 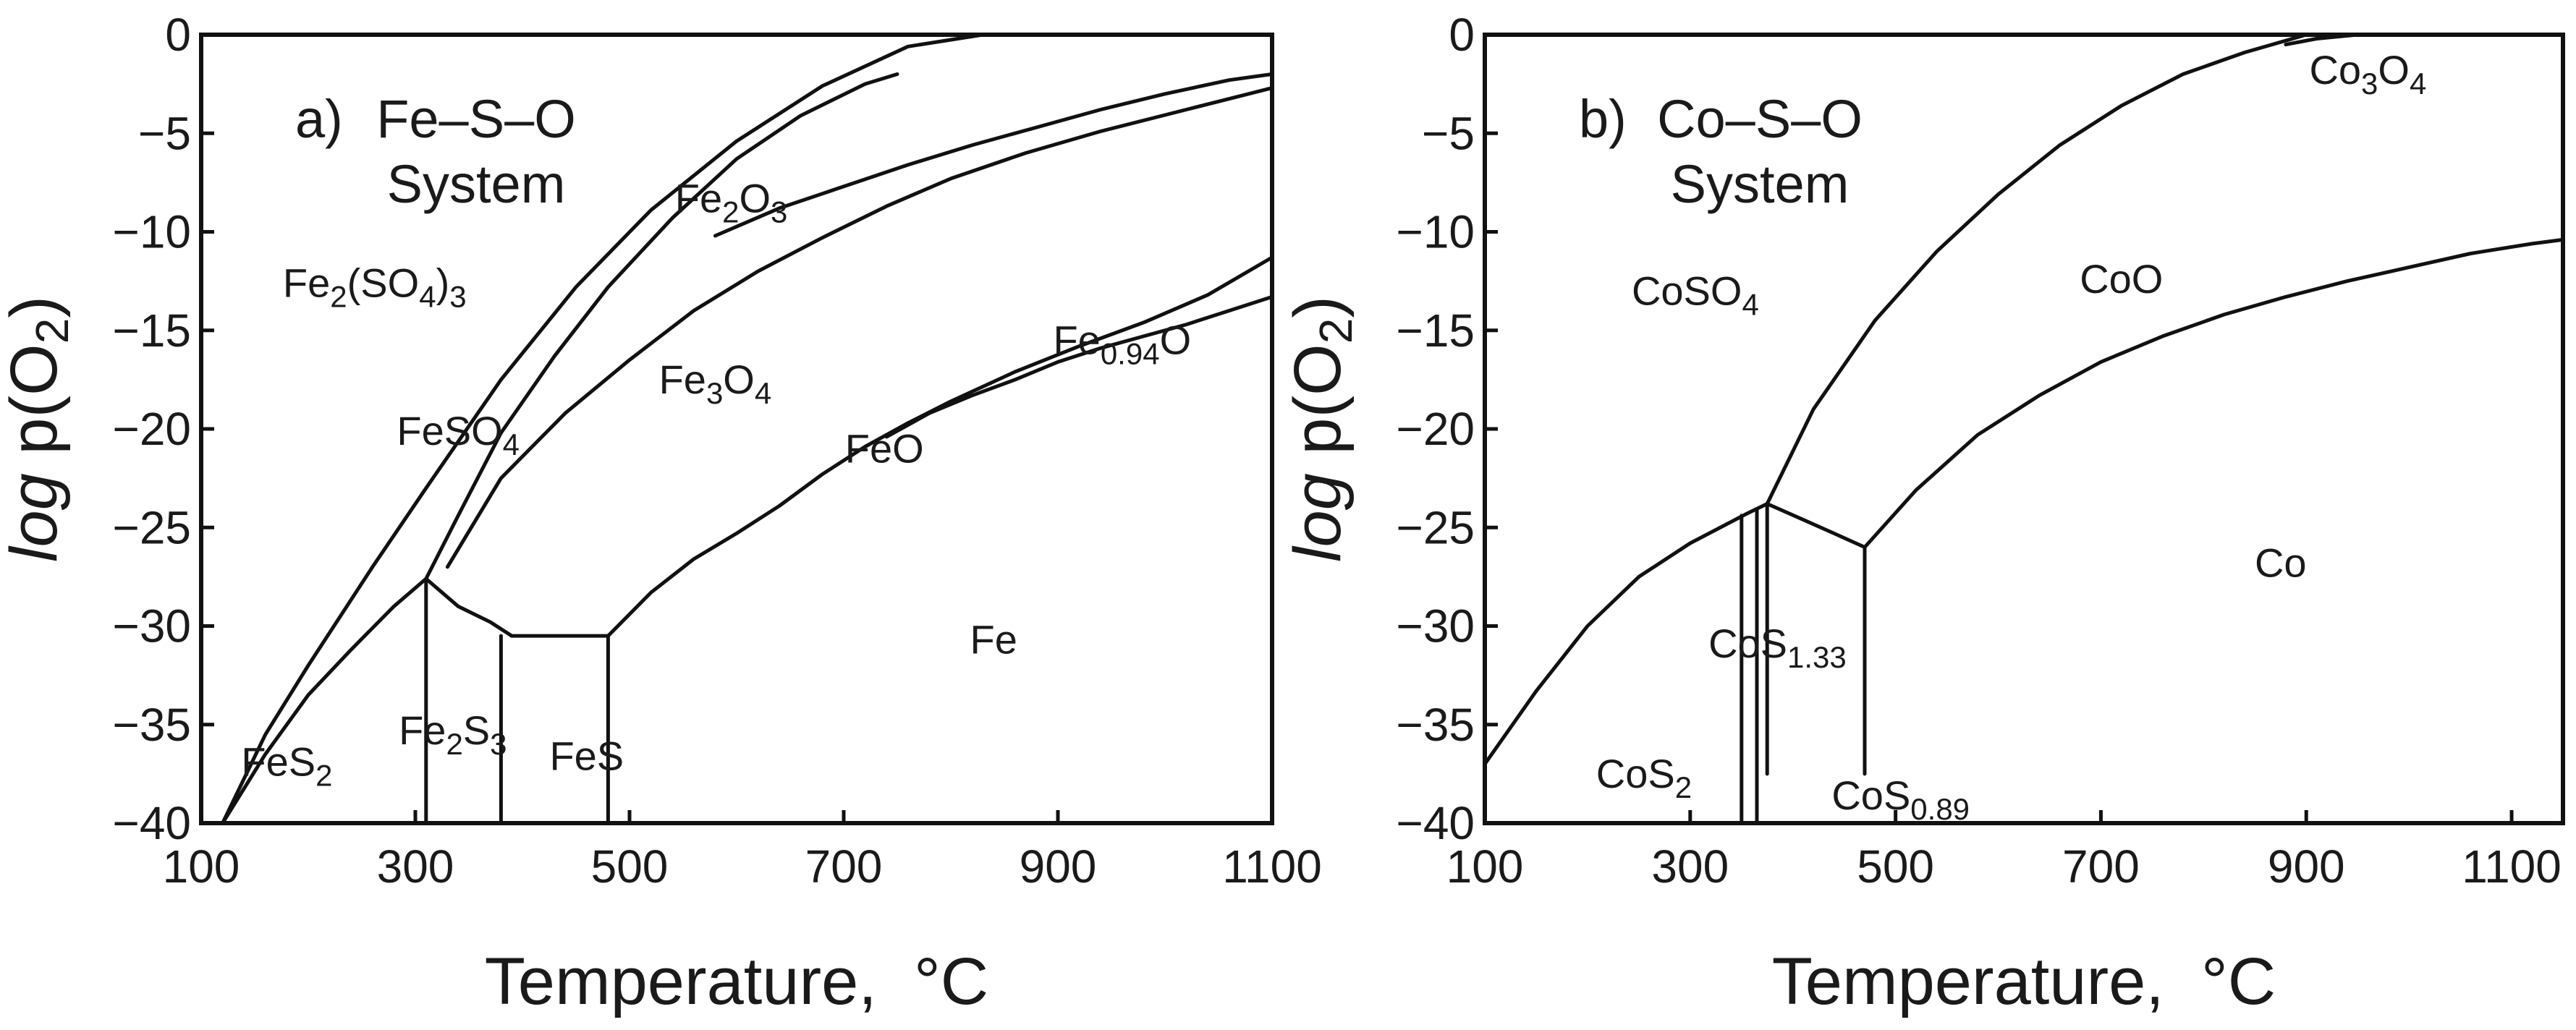 I want to click on panel-a-region-label-fes2: FeS2, so click(x=286, y=766).